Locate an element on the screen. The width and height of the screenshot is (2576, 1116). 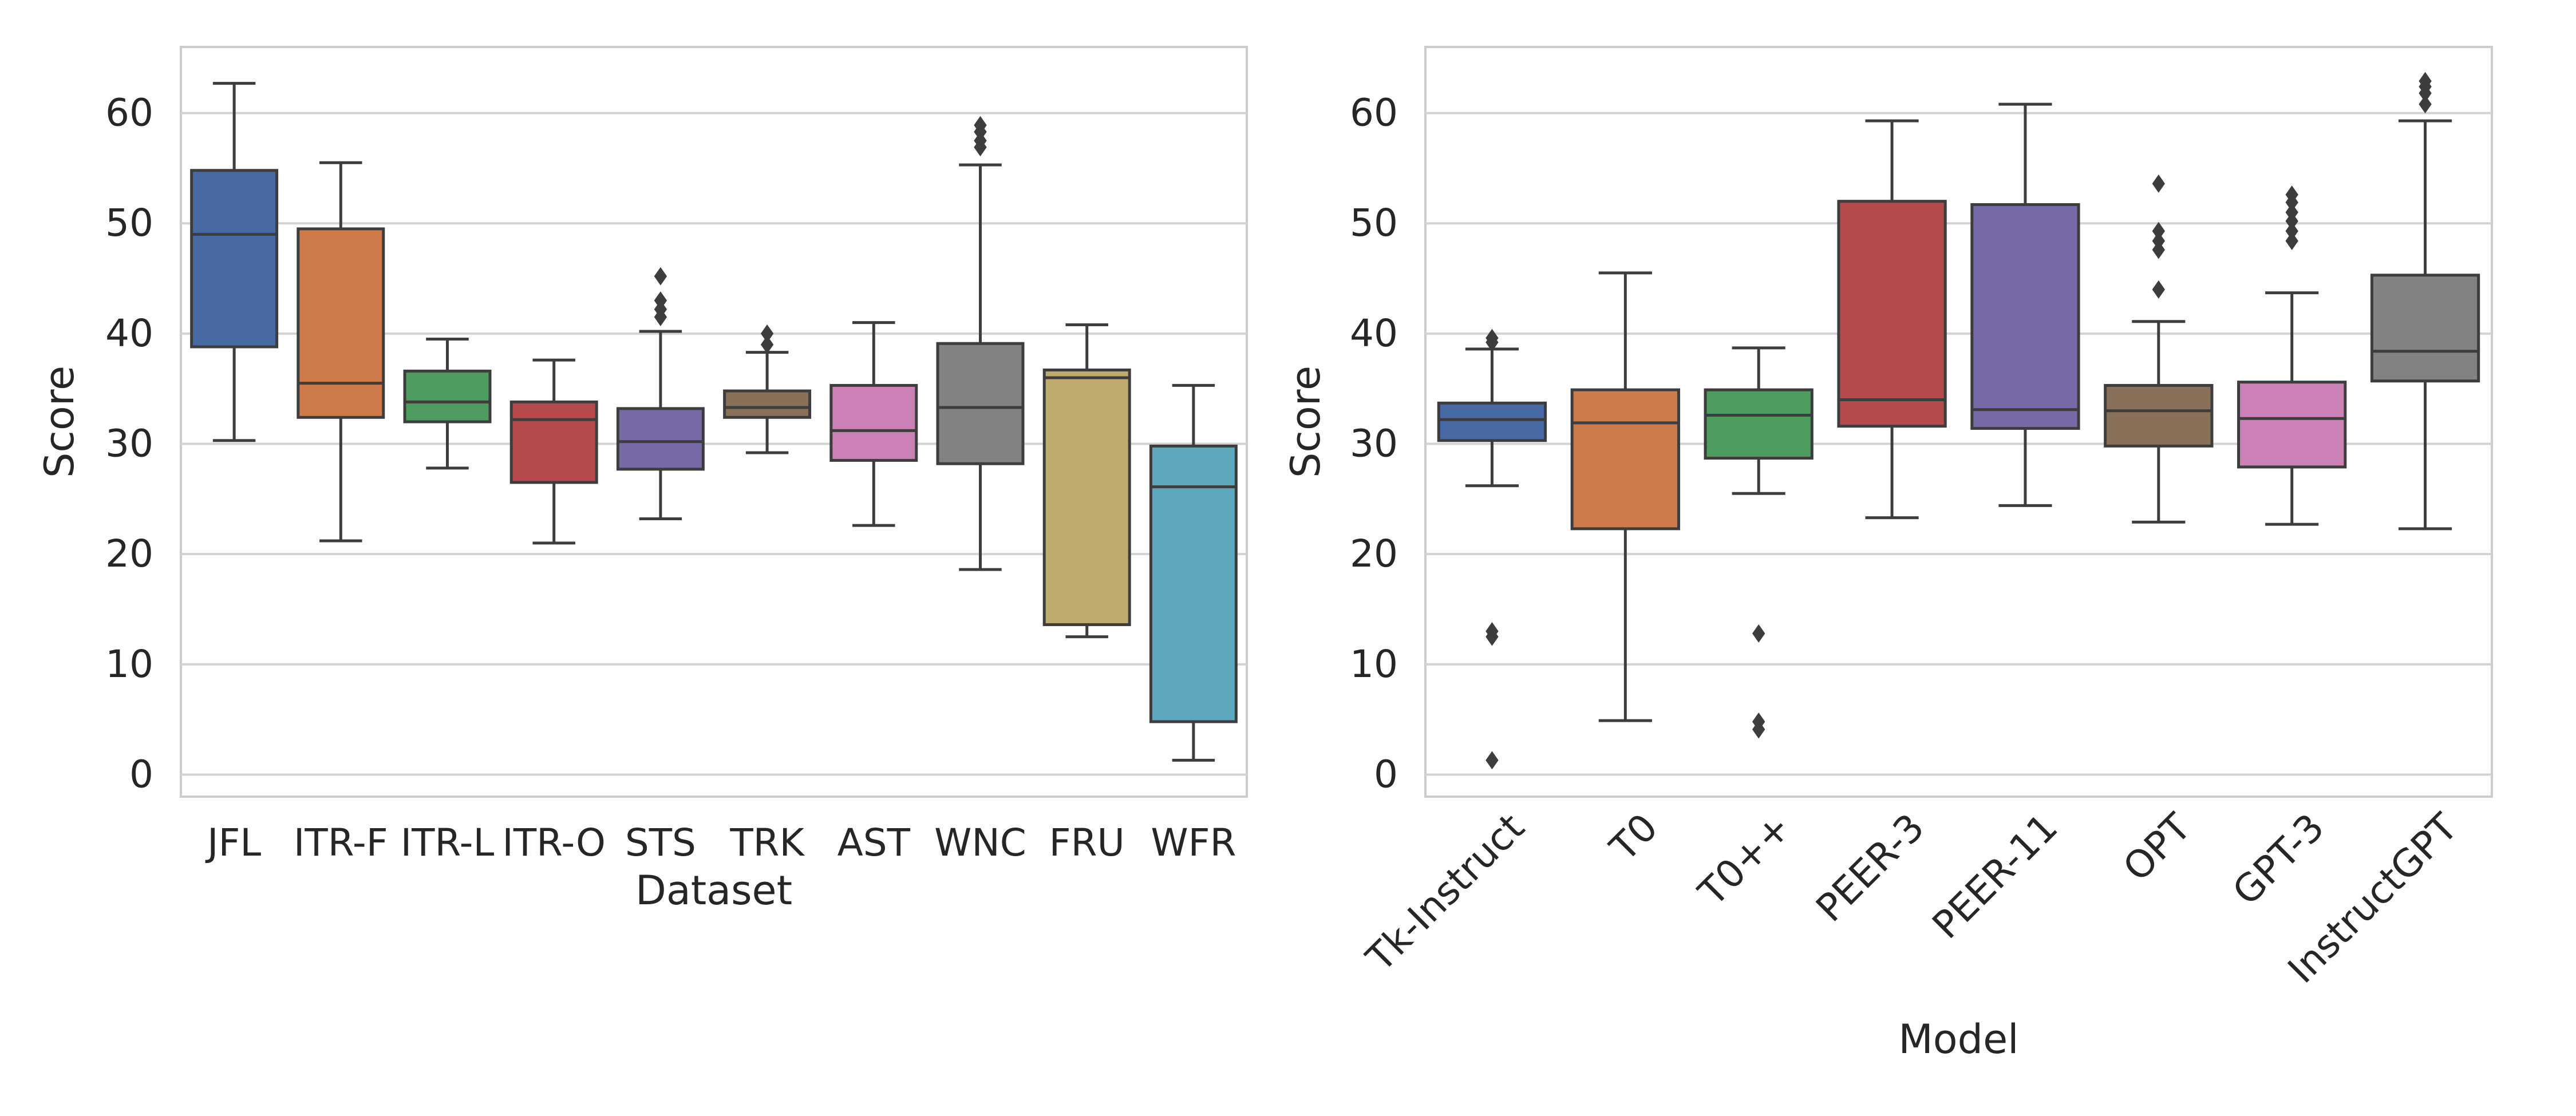
left-y-tick-label: 30 is located at coordinates (129, 444).